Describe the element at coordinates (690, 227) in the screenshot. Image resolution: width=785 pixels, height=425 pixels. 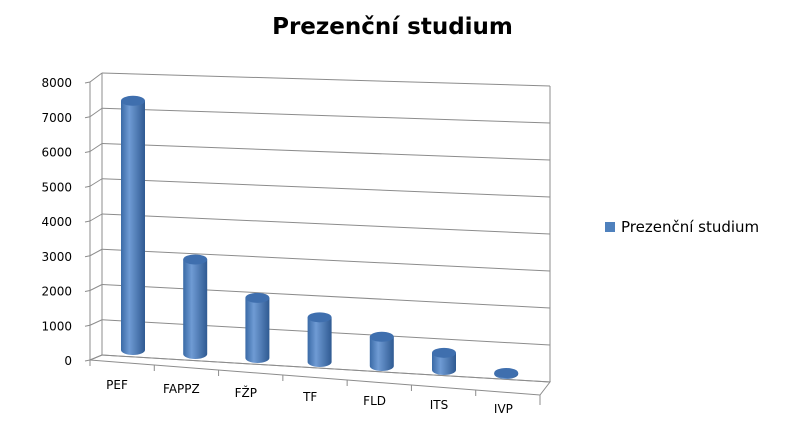
I see `legend-label: Prezenční studium` at that location.